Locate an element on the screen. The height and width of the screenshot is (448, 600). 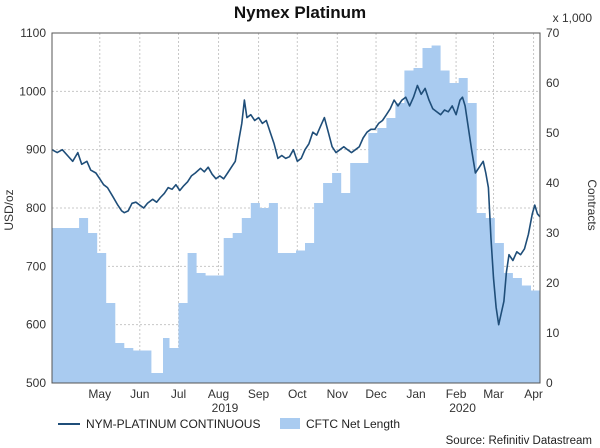
x-tick-label: Jan is located at coordinates (415, 394).